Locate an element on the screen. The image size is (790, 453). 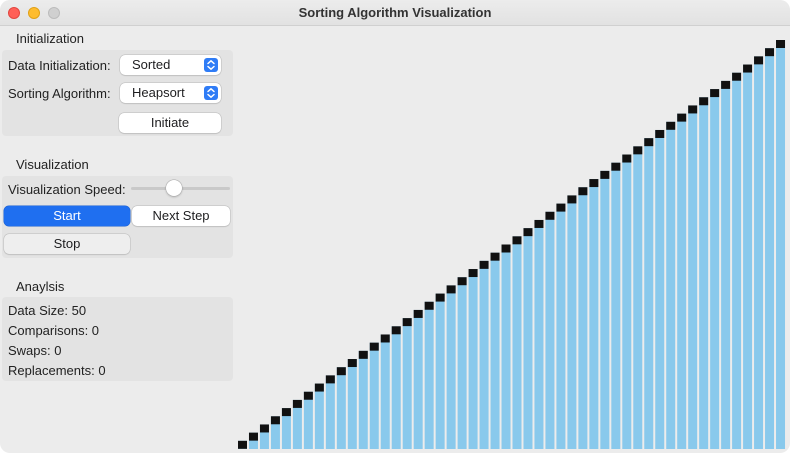
chevron-updown-icon is located at coordinates (211, 93).